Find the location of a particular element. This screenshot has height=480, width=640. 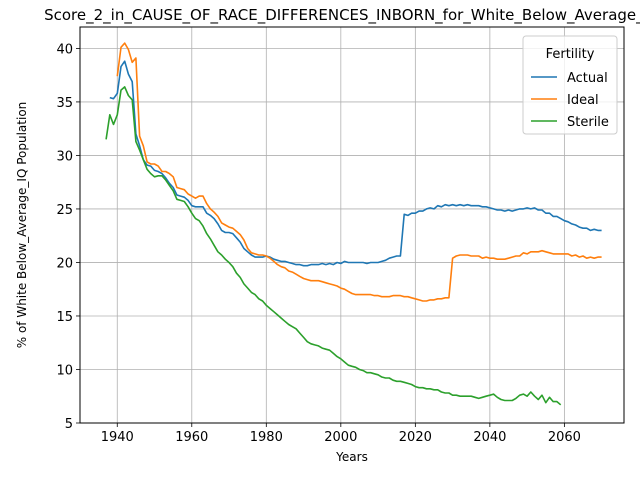

x-tick-label: 2040 is located at coordinates (489, 437).